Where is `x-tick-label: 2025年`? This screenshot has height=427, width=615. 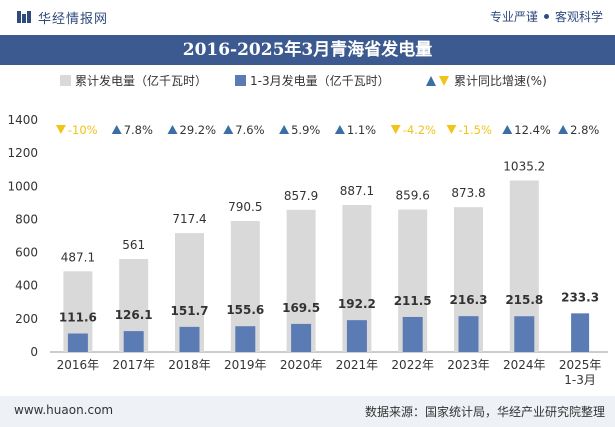
x-tick-label: 2025年 is located at coordinates (580, 365).